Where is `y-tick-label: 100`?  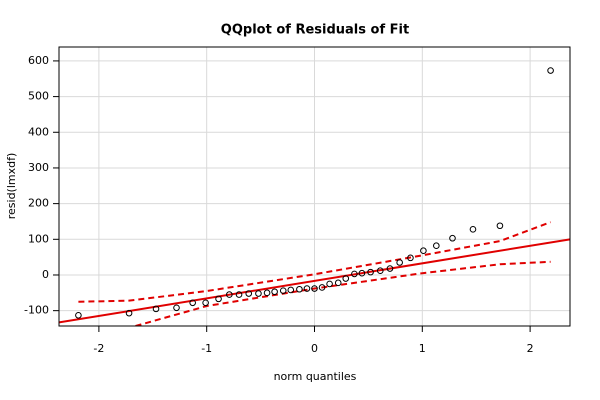 y-tick-label: 100 is located at coordinates (38, 238).